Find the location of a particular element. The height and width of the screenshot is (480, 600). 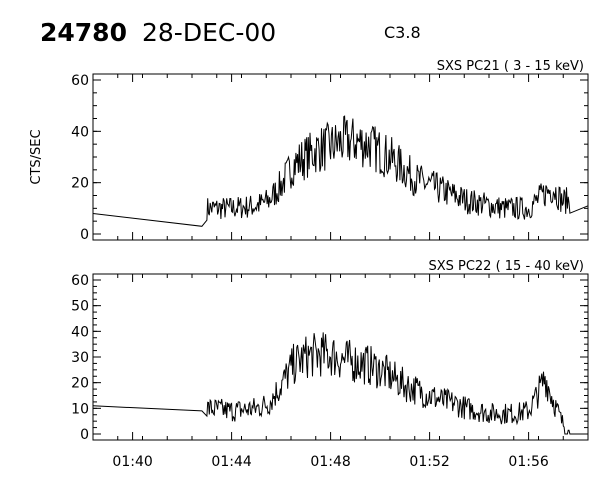

panel2-y-tick-label: 40 is located at coordinates (80, 332).